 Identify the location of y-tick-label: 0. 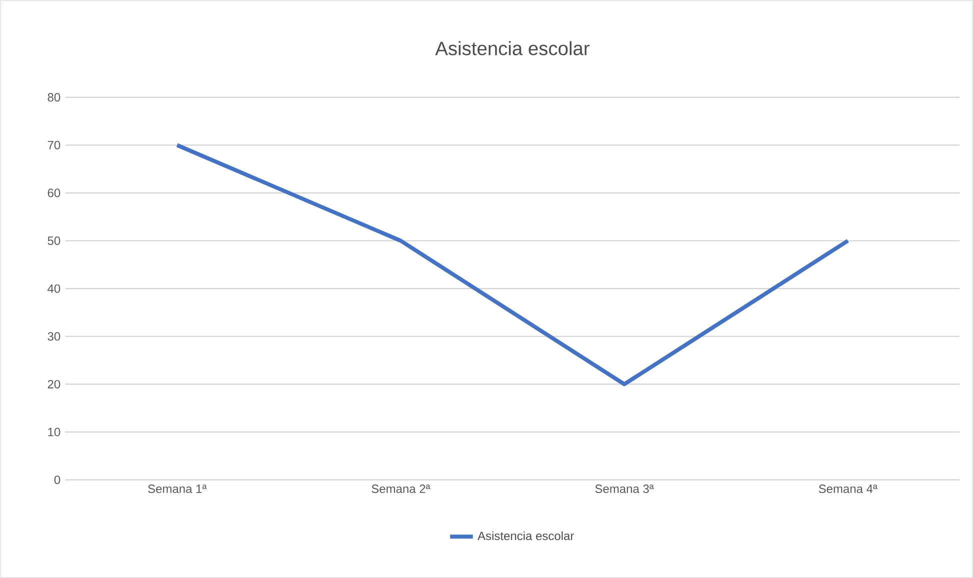
(57, 479).